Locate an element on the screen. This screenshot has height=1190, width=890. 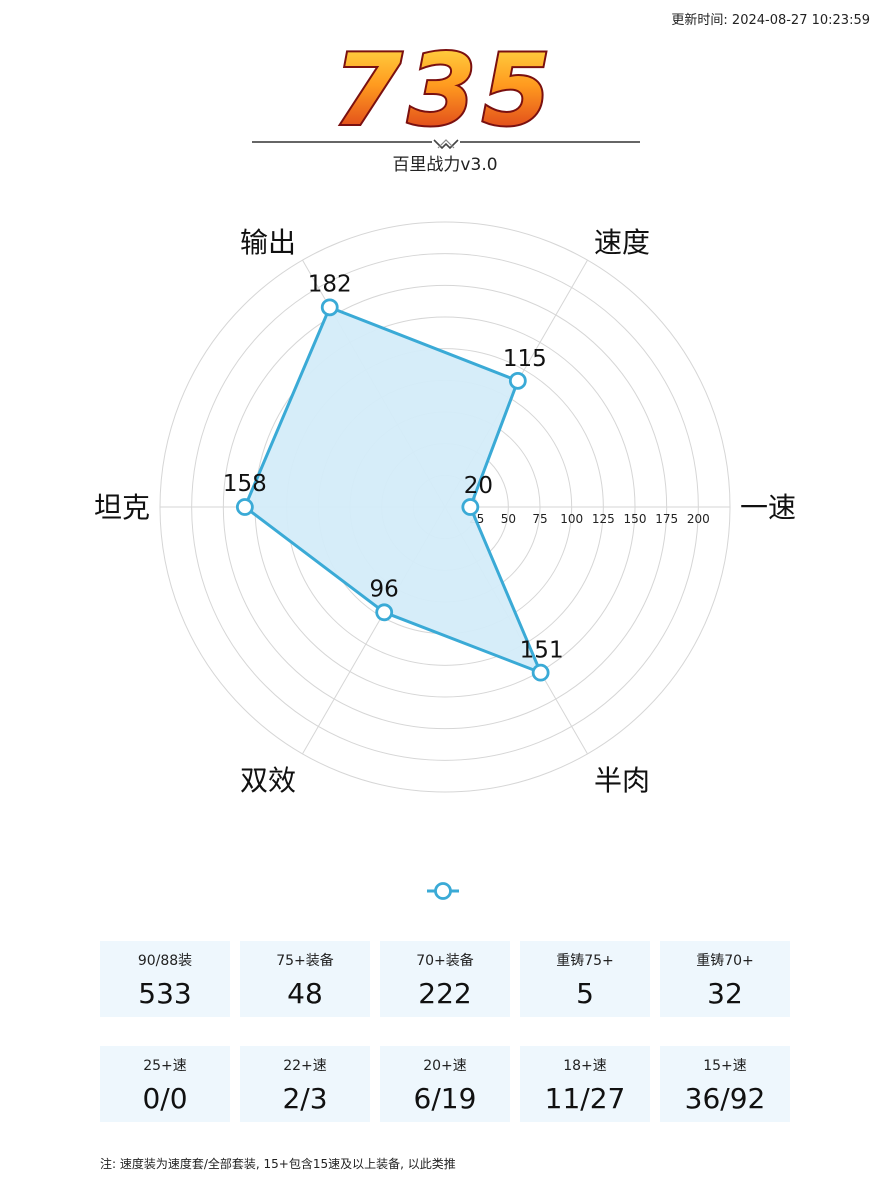
data-value-label: 182 is located at coordinates (330, 284).